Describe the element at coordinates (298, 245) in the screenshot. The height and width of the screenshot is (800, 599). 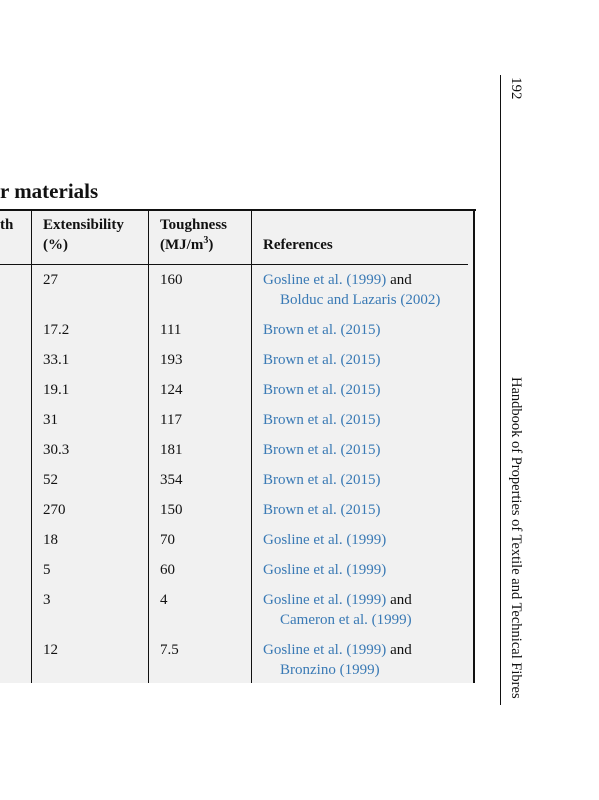
I see `header-cell: References` at that location.